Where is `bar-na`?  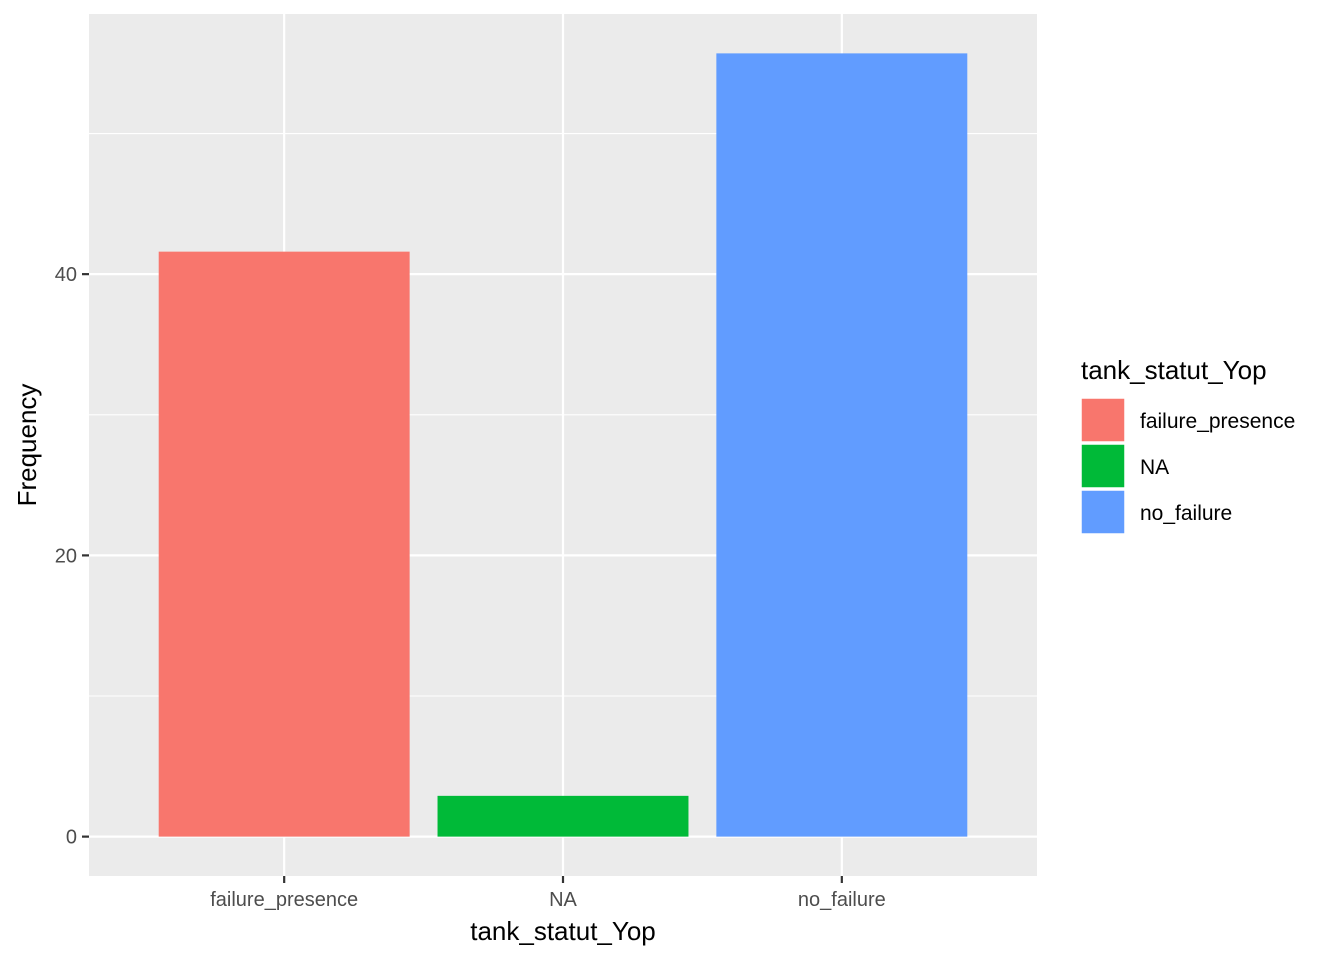 bar-na is located at coordinates (563, 816).